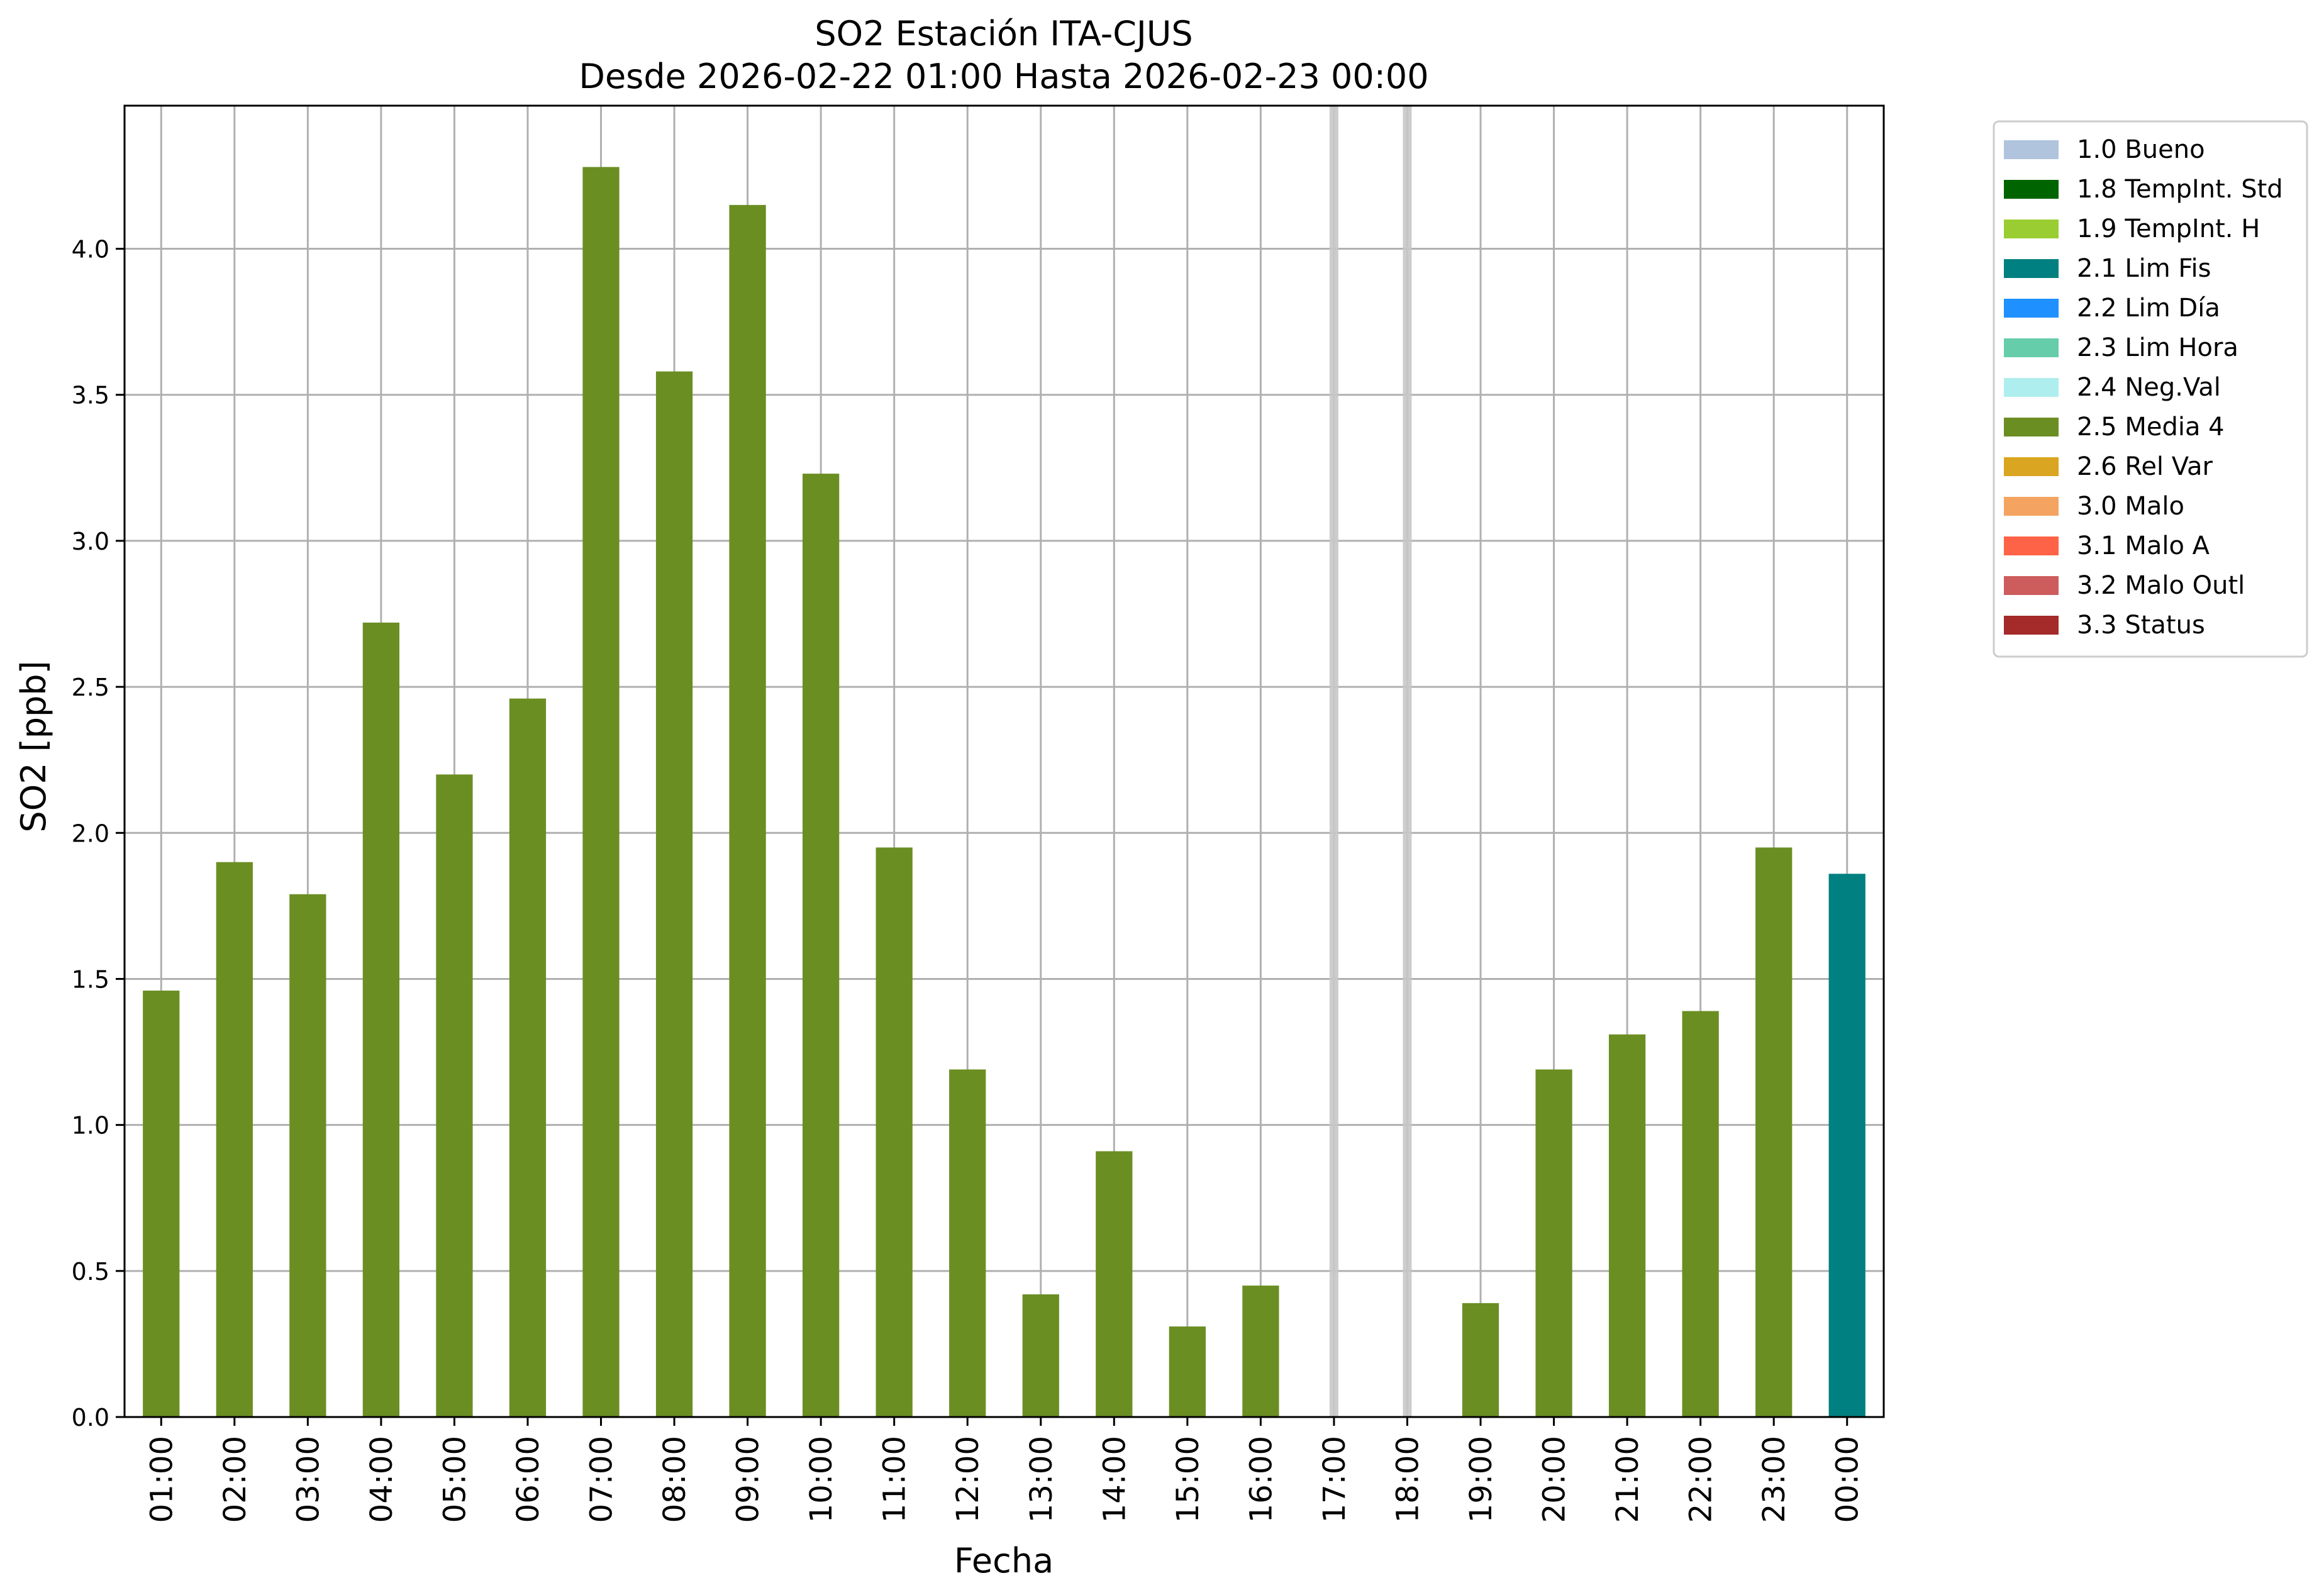 This screenshot has width=2324, height=1595. I want to click on legend-label: 2.1 Lim Fis, so click(2144, 268).